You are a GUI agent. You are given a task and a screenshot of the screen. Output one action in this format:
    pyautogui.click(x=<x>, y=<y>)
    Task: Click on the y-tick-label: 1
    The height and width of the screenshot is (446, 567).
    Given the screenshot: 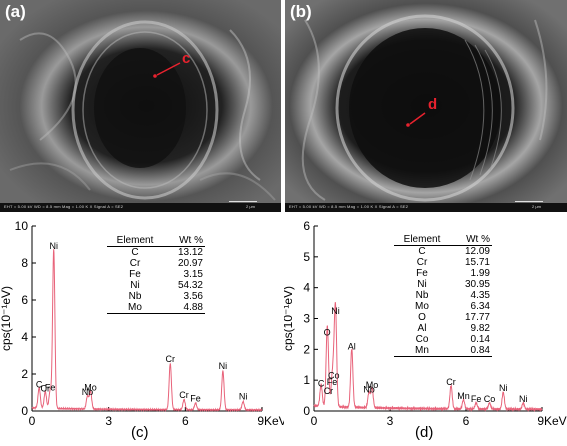 What is the action you would take?
    pyautogui.click(x=306, y=380)
    